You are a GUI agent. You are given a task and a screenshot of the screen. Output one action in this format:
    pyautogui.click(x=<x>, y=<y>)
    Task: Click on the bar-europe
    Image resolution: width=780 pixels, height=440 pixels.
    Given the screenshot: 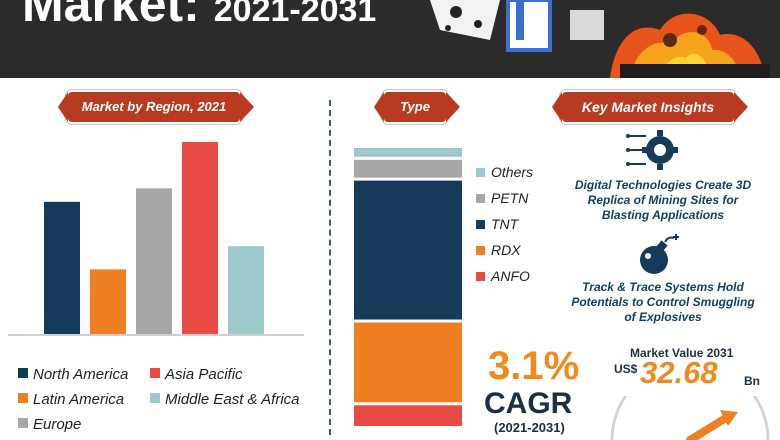 What is the action you would take?
    pyautogui.click(x=154, y=261)
    